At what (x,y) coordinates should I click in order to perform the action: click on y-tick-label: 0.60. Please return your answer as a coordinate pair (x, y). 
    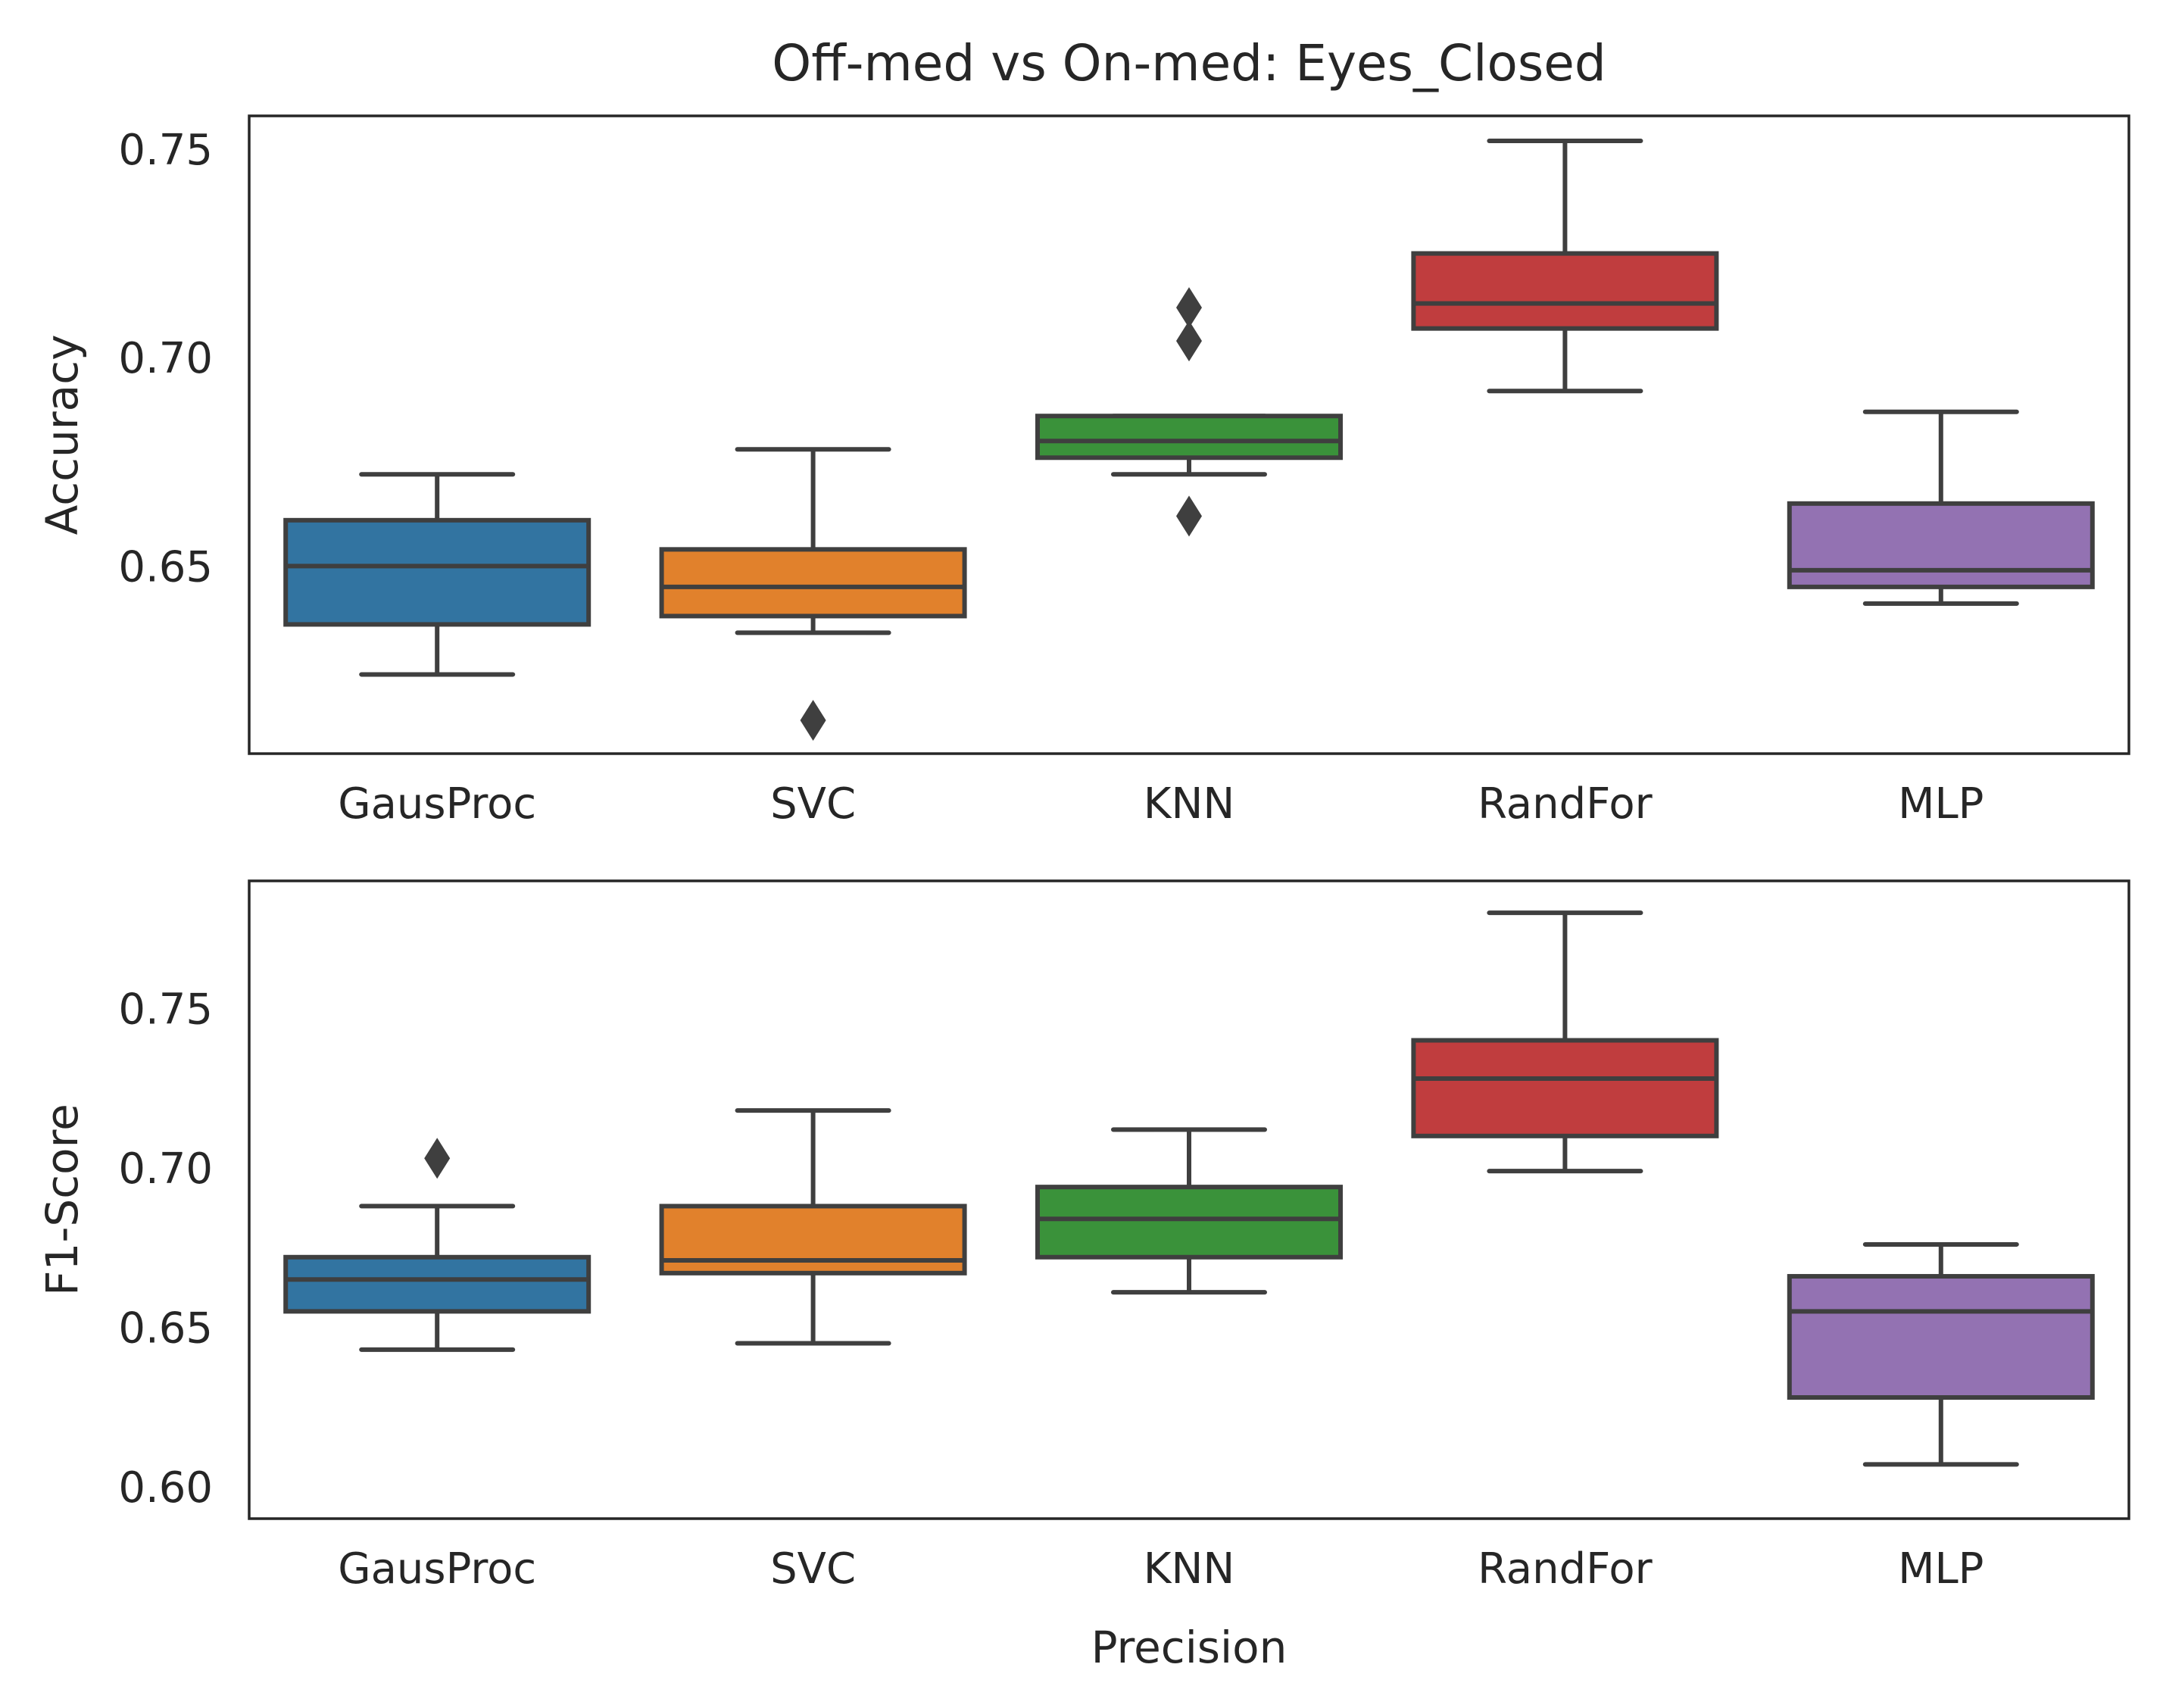
    Looking at the image, I should click on (165, 1488).